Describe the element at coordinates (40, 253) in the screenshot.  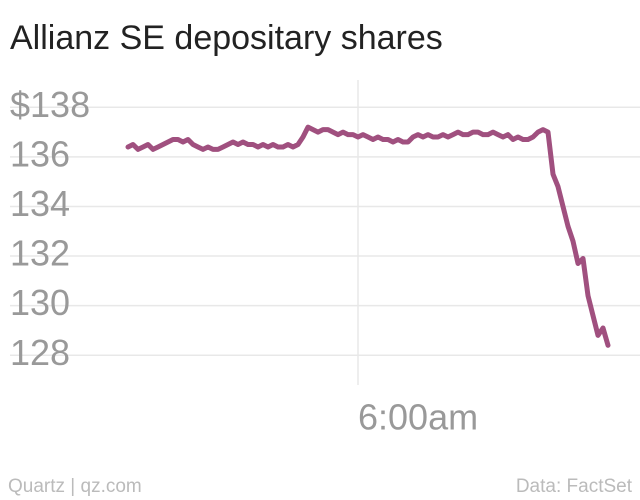
I see `y-tick-label: 132` at that location.